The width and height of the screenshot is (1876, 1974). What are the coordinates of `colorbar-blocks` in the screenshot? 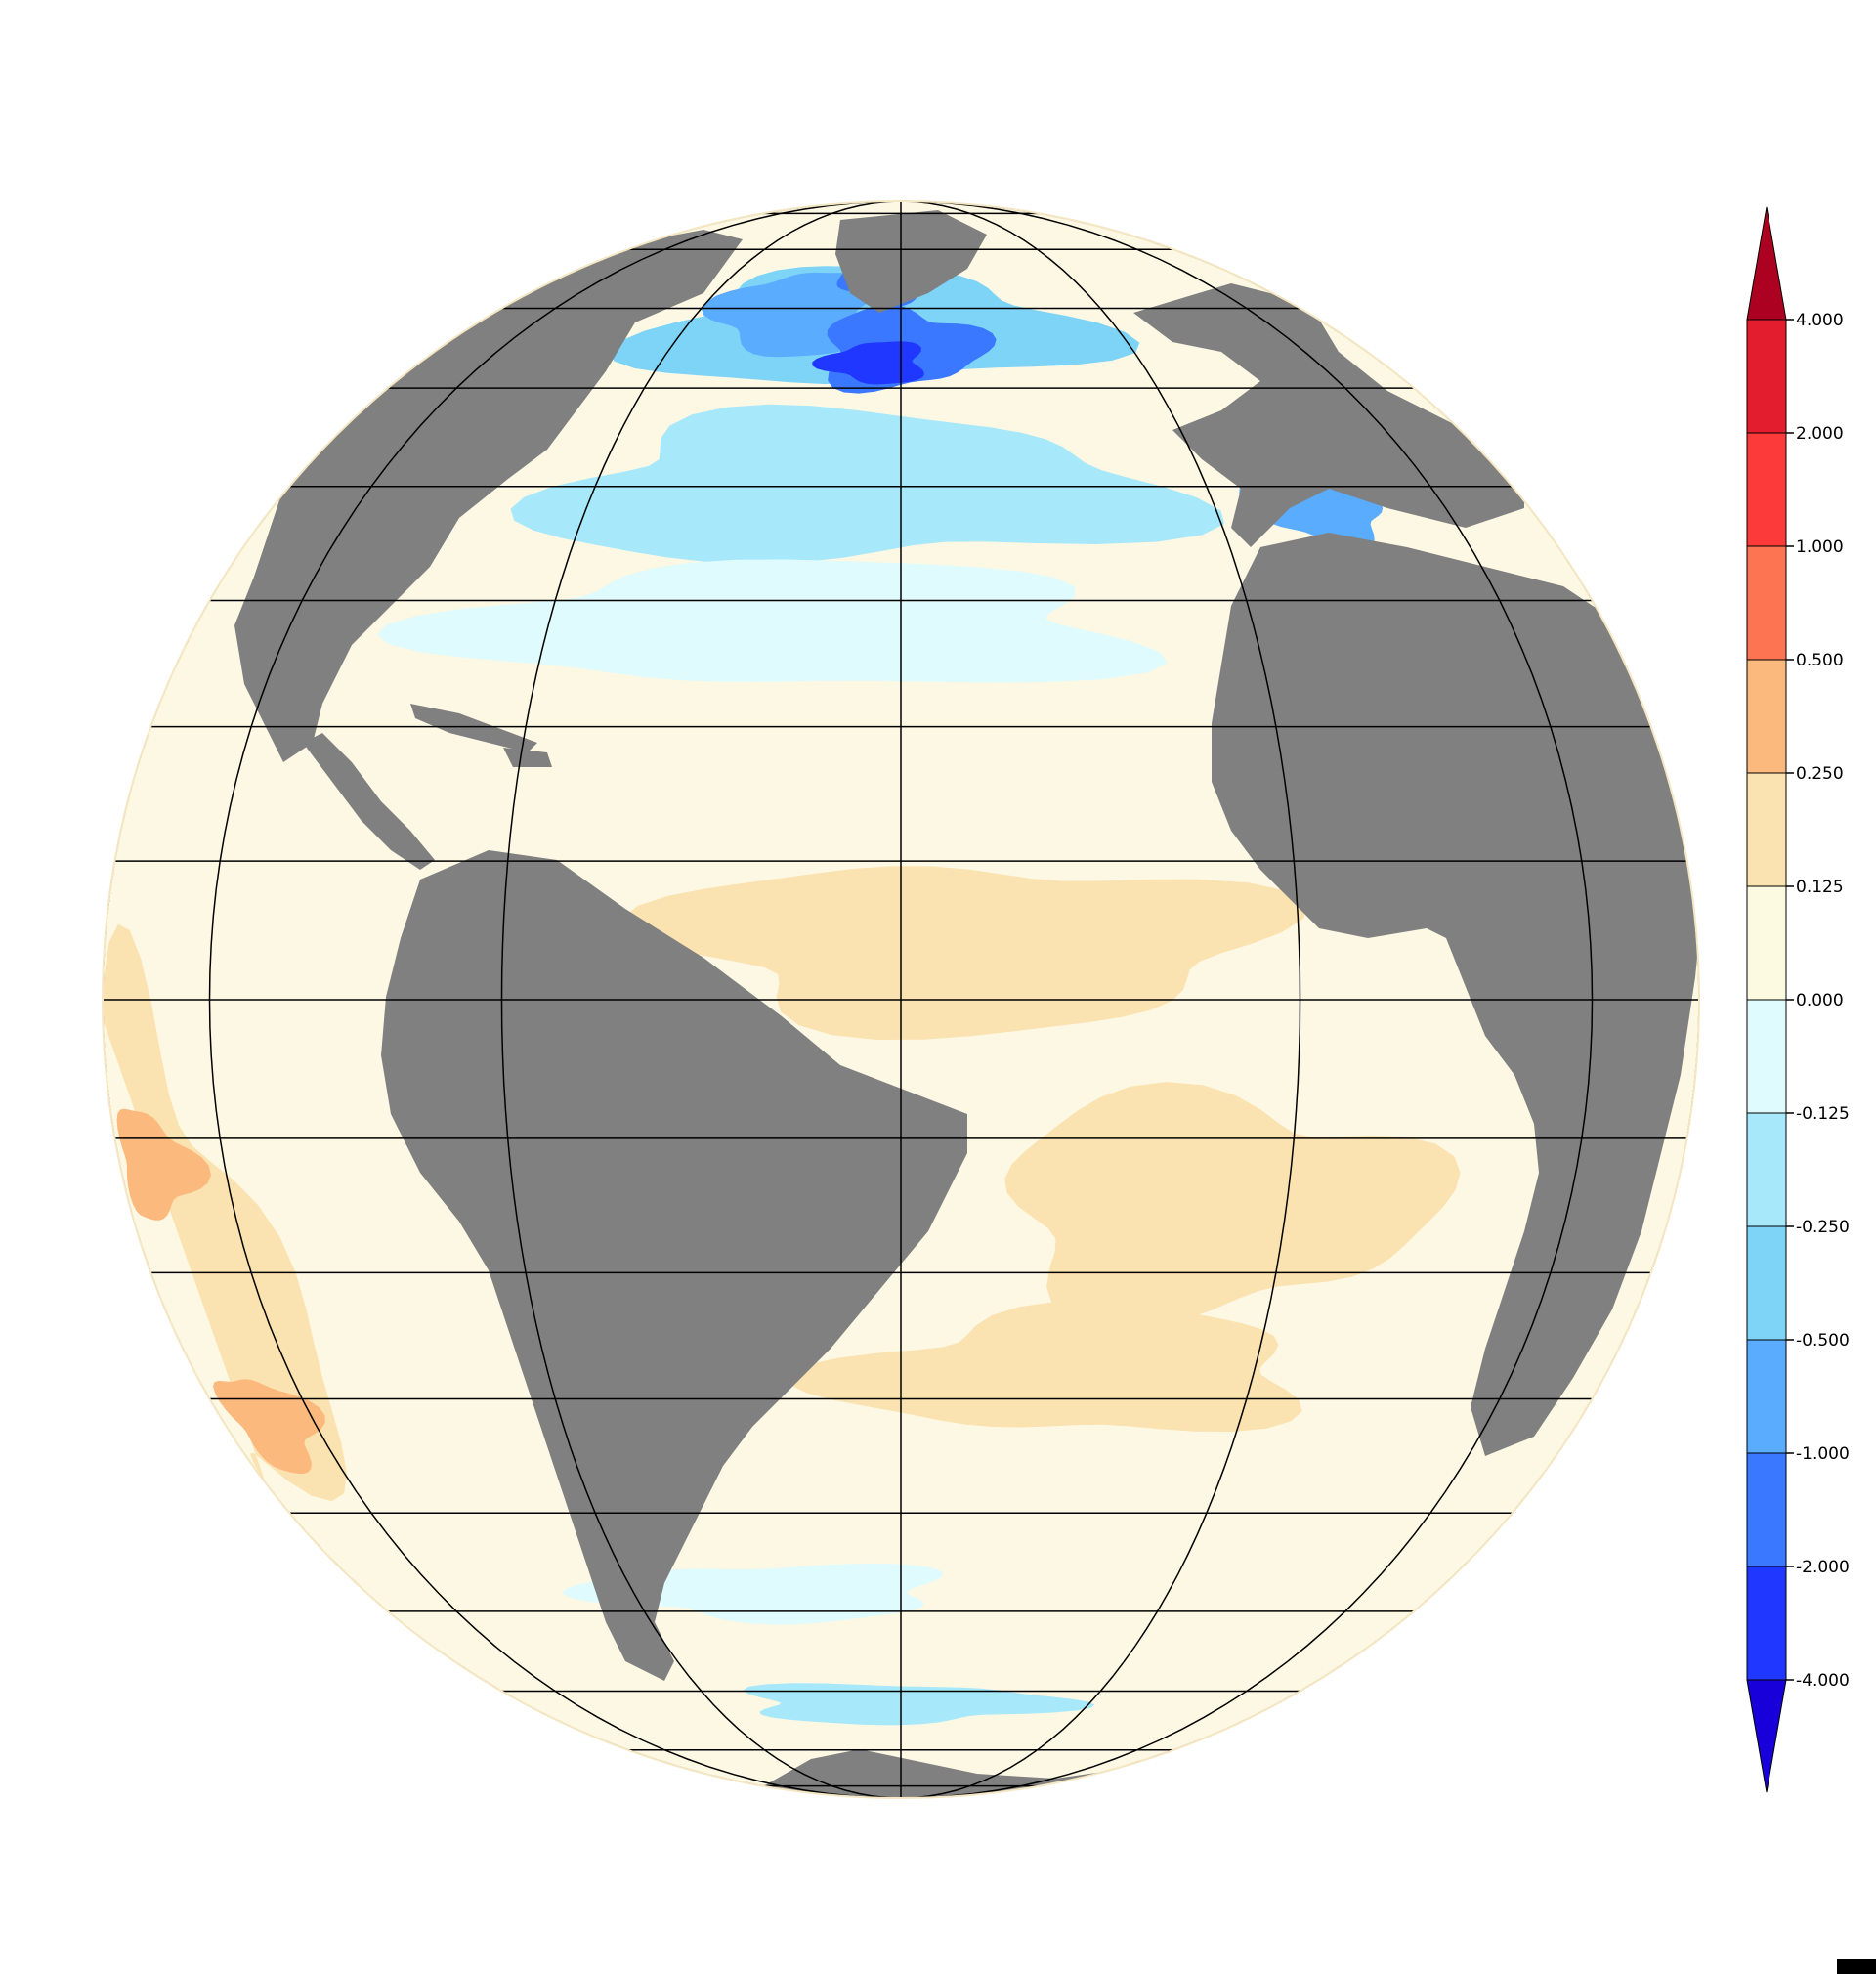 It's located at (1766, 999).